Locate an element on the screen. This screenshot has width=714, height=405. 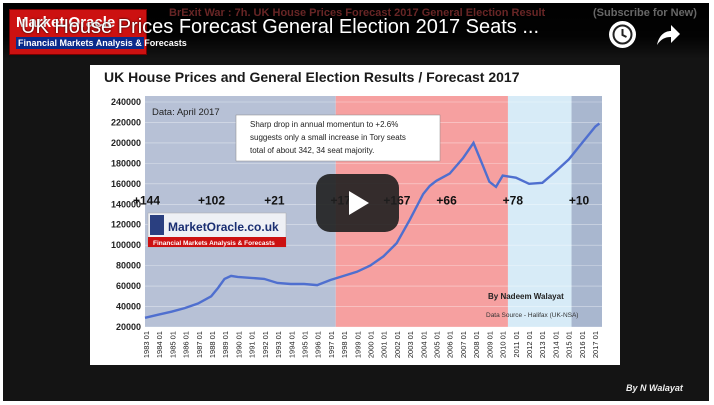
watch-later-button is located at coordinates (622, 34).